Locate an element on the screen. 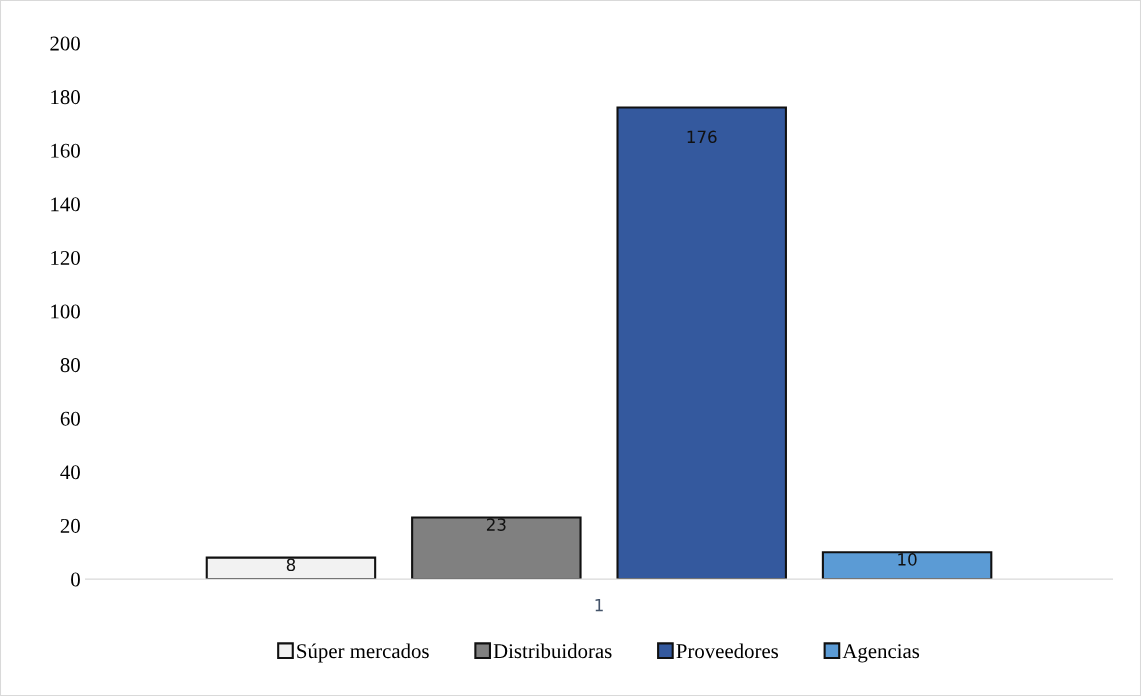 Image resolution: width=1141 pixels, height=696 pixels. data-label: 176 is located at coordinates (702, 137).